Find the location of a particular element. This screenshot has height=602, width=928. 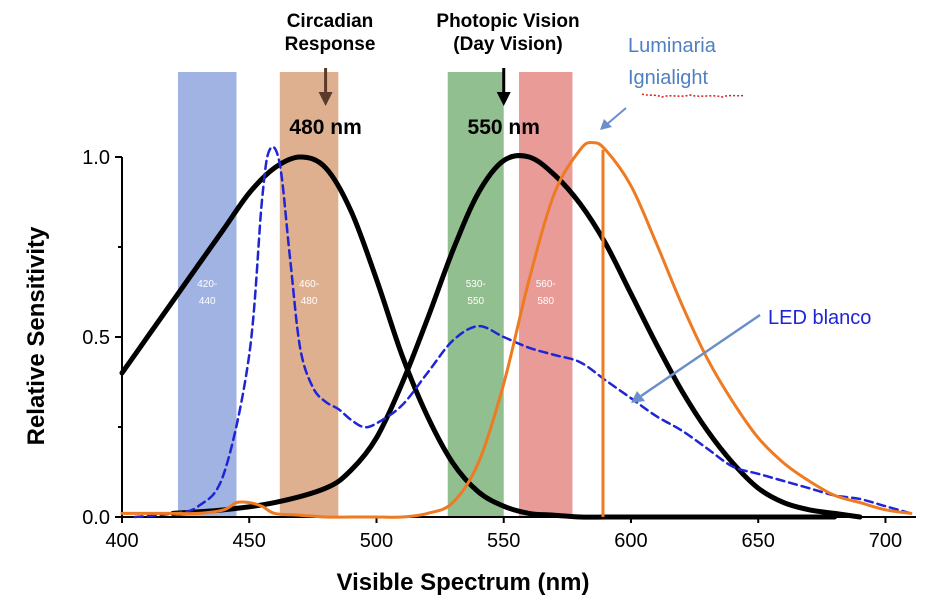

x-tick-label: 700 is located at coordinates (885, 541).